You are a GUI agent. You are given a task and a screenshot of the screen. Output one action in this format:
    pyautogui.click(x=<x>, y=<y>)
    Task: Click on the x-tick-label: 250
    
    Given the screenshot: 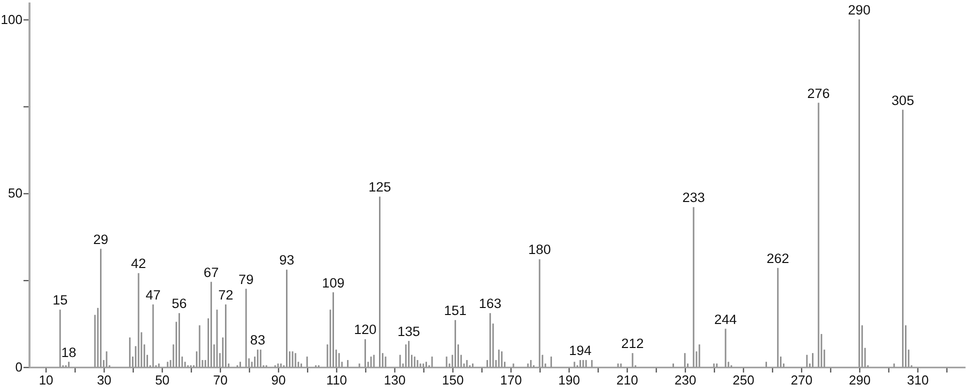 What is the action you would take?
    pyautogui.click(x=743, y=380)
    